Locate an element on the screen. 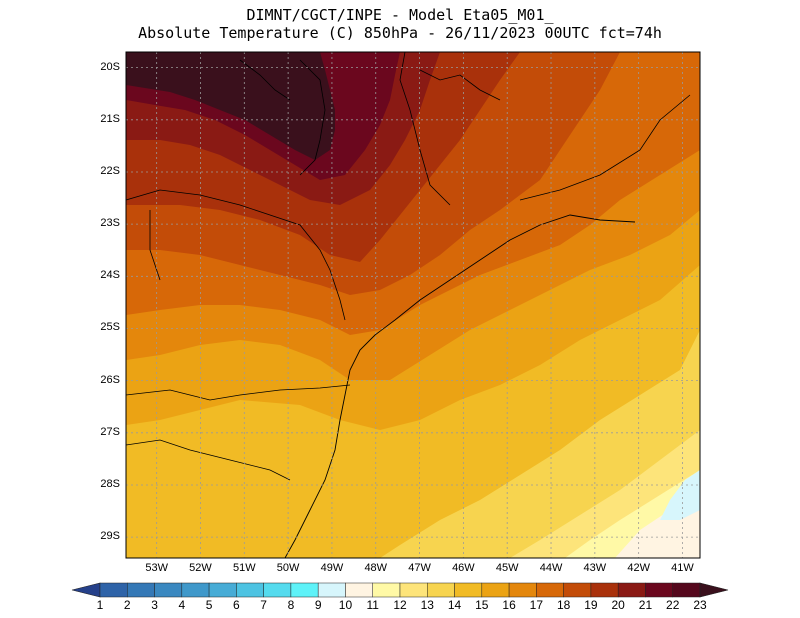  latitude-label: 27S is located at coordinates (110, 431).